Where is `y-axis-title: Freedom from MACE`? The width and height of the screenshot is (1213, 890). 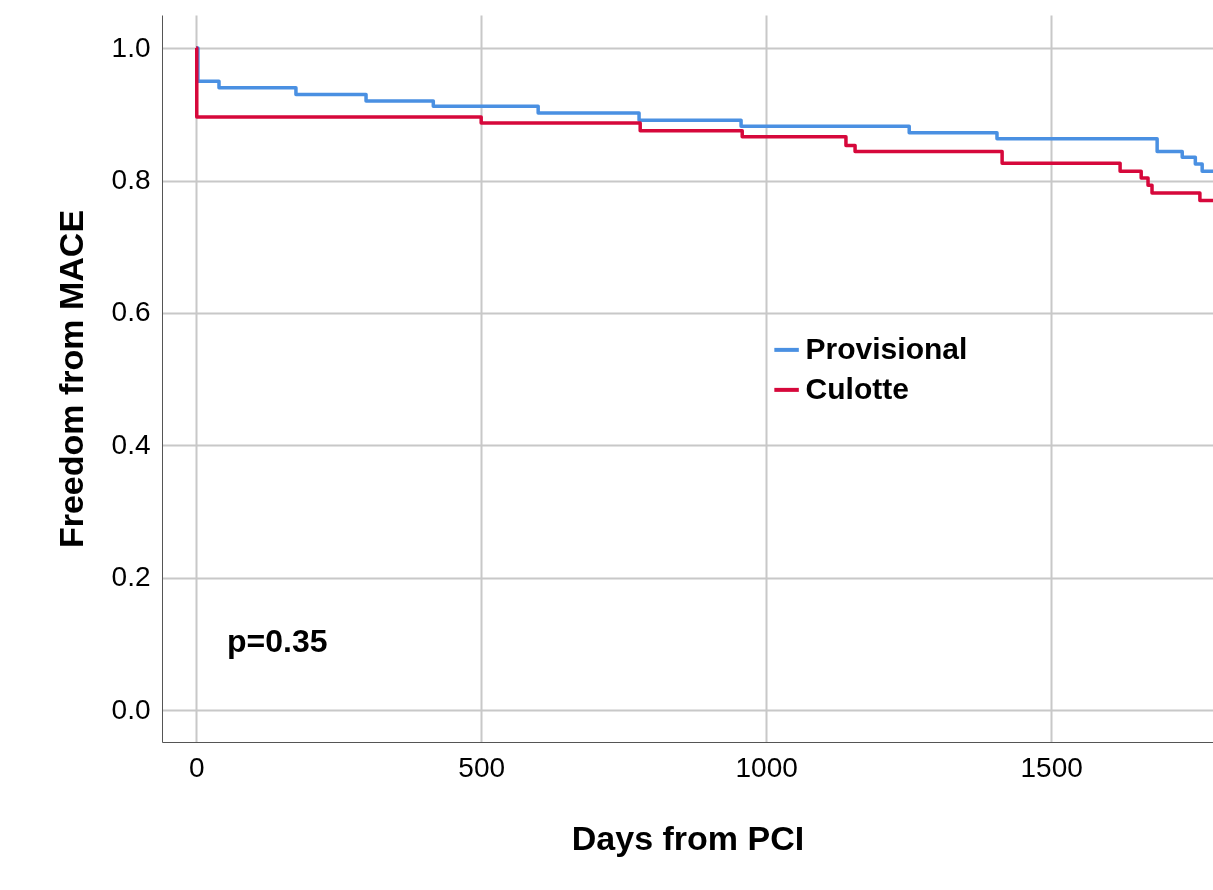 y-axis-title: Freedom from MACE is located at coordinates (70, 379).